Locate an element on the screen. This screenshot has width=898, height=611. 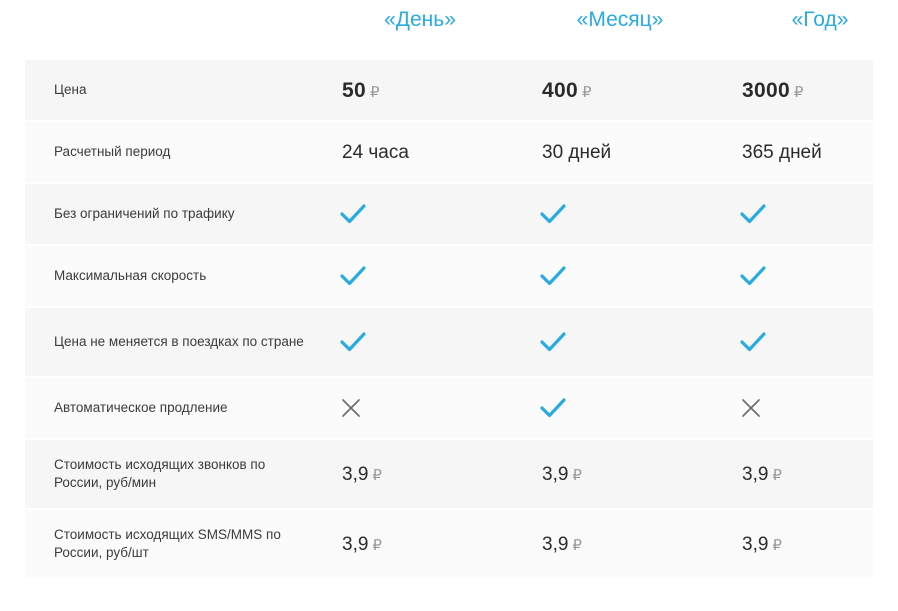
feature-label: Максимальная скорость is located at coordinates (130, 276).